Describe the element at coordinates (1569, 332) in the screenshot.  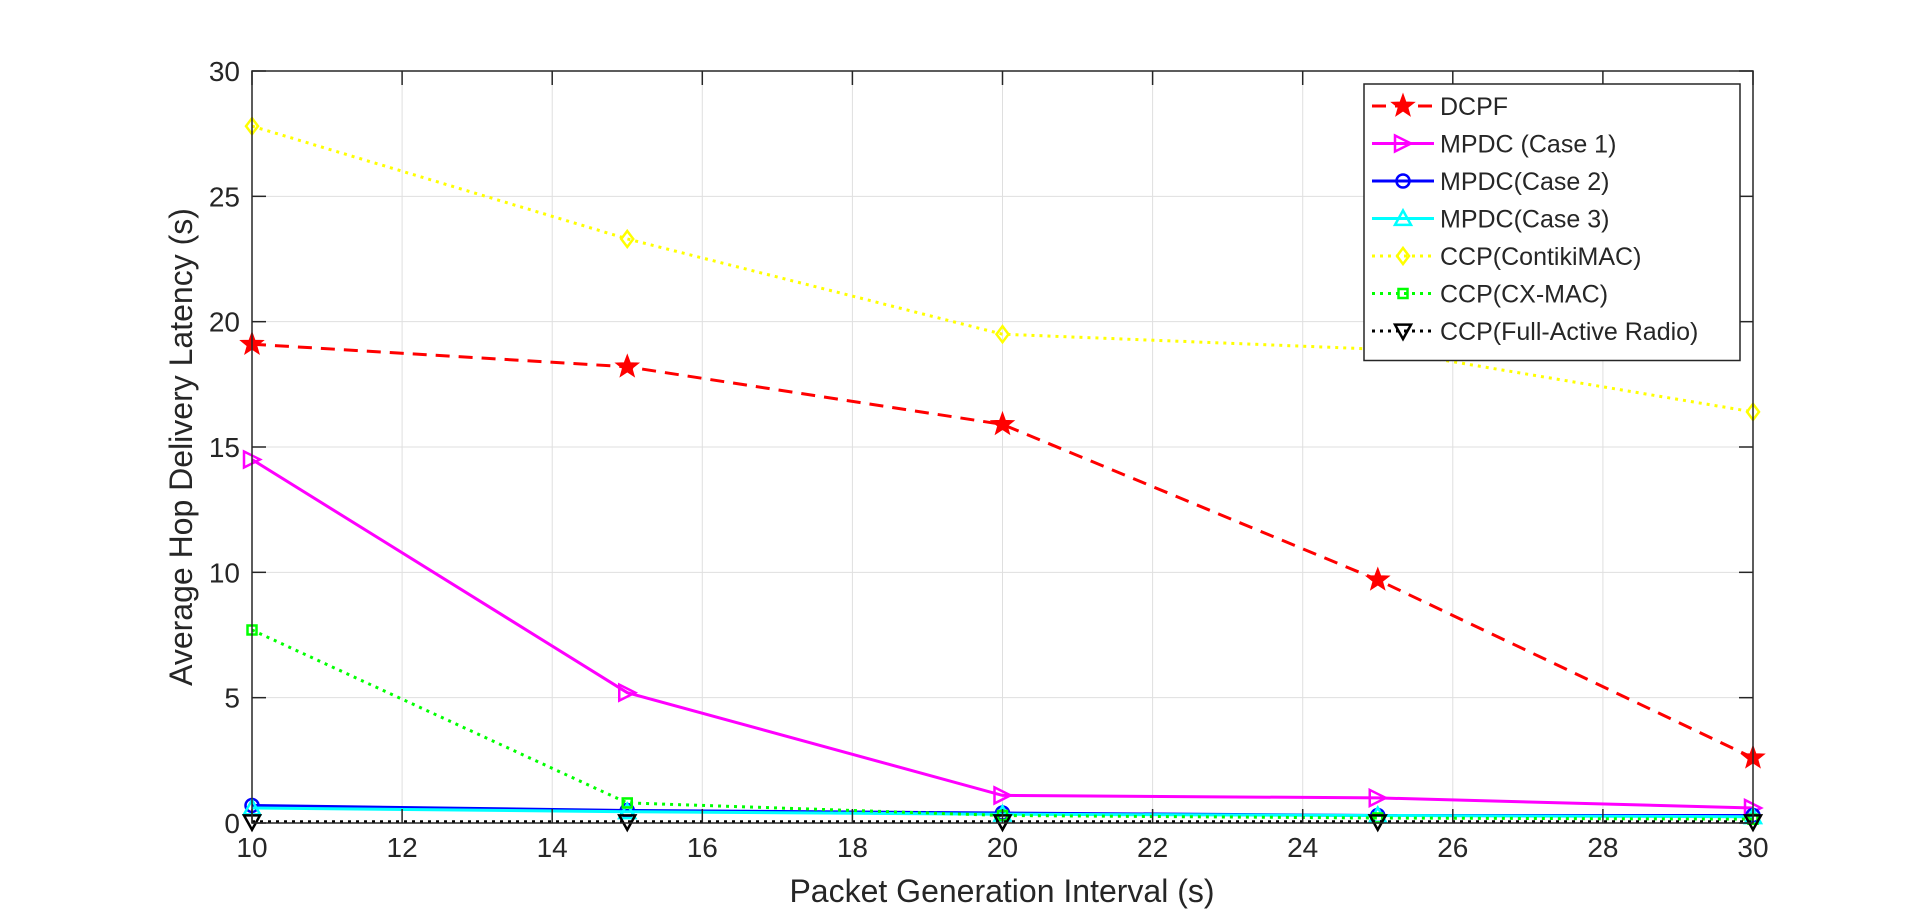
I see `legend-label: CCP(Full-Active Radio)` at that location.